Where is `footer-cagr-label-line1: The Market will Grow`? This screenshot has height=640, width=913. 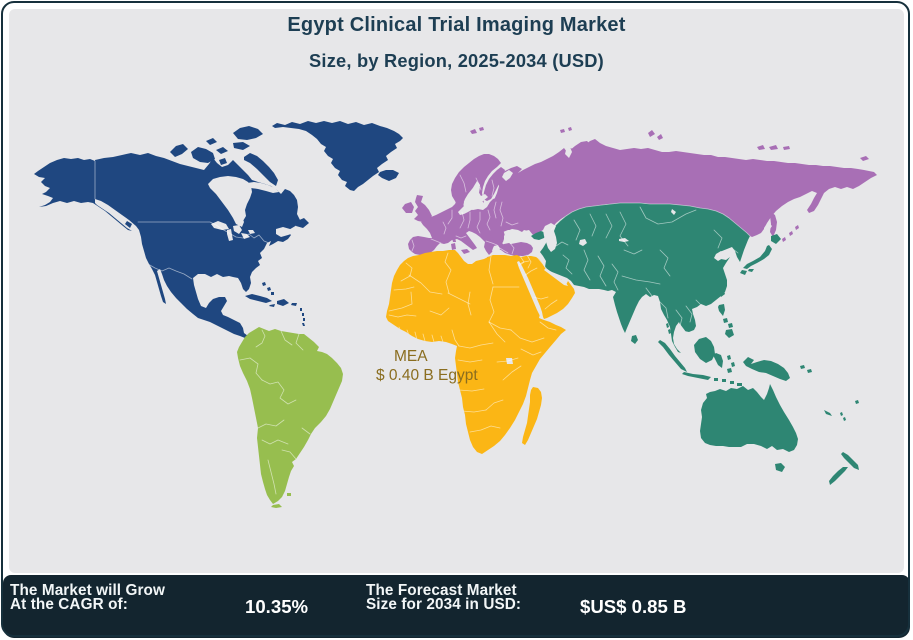 footer-cagr-label-line1: The Market will Grow is located at coordinates (87, 590).